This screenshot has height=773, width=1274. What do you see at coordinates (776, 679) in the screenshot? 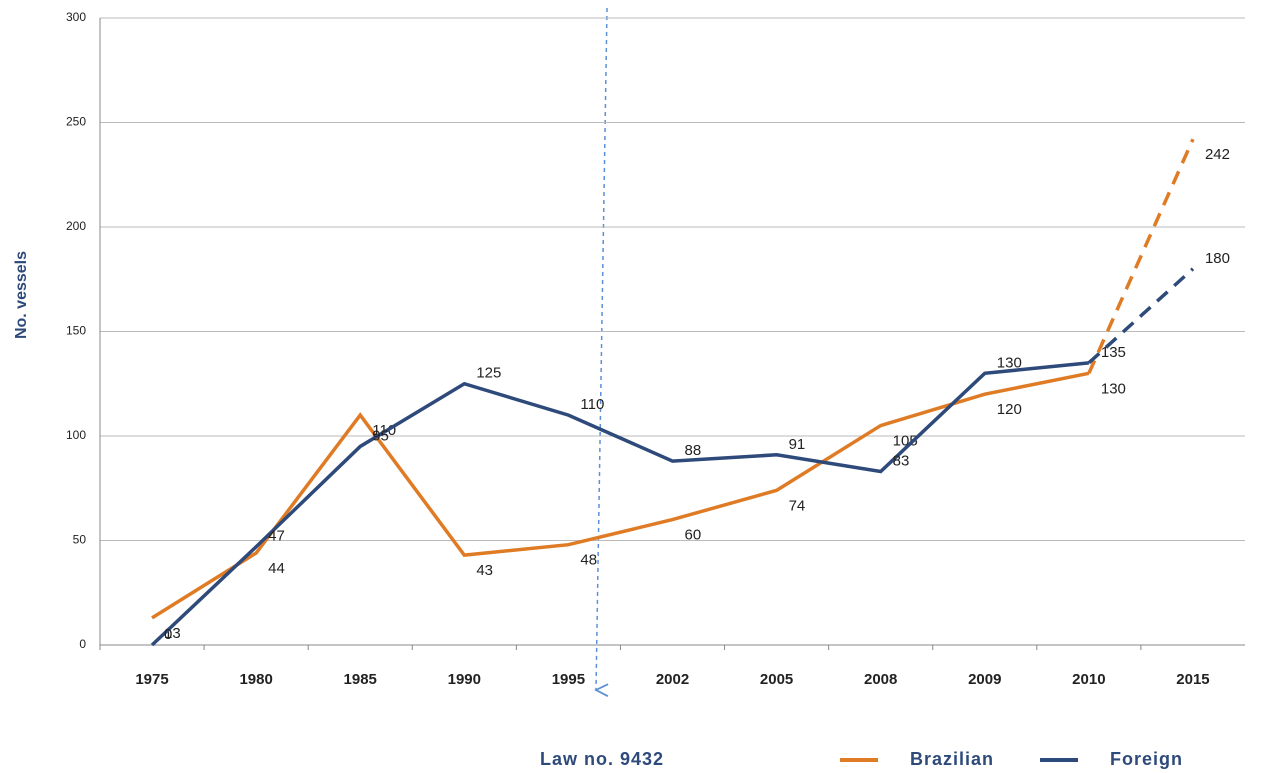
I see `x-tick-label: 2005` at bounding box center [776, 679].